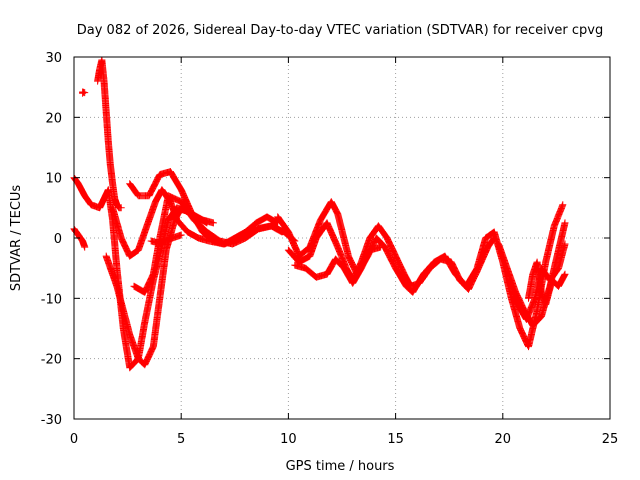  What do you see at coordinates (51, 299) in the screenshot?
I see `y-tick-label: -10` at bounding box center [51, 299].